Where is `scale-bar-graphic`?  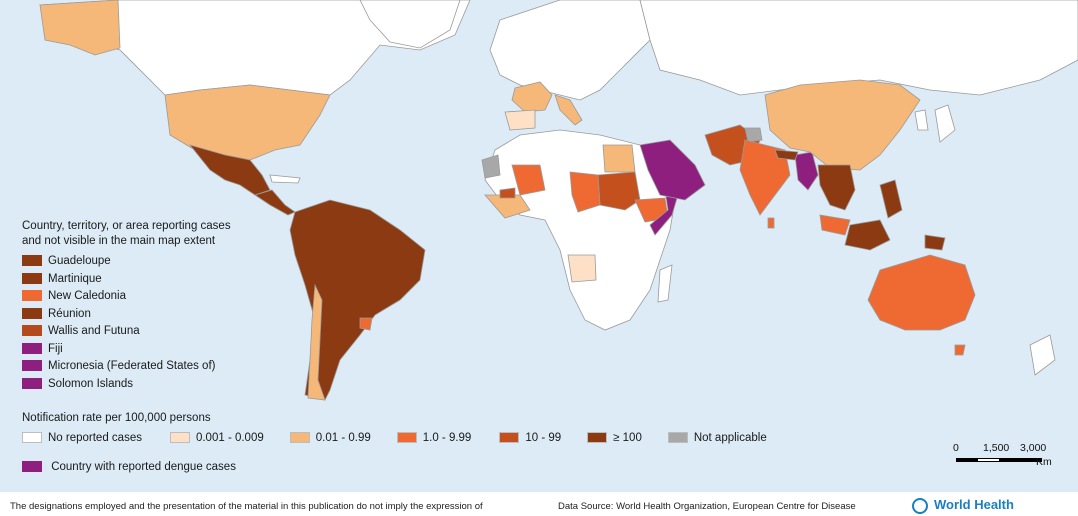 scale-bar-graphic is located at coordinates (999, 460).